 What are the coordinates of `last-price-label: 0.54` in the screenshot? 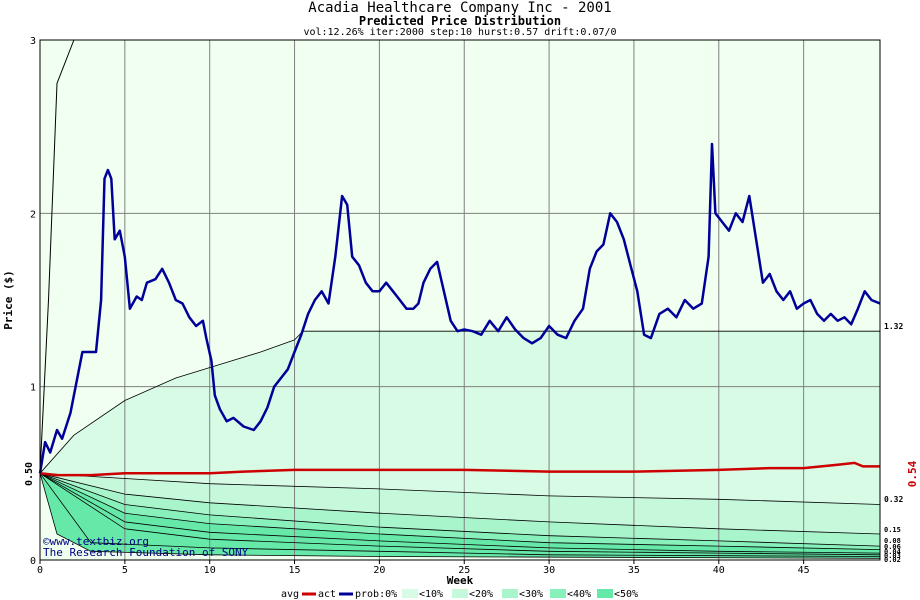 It's located at (912, 473).